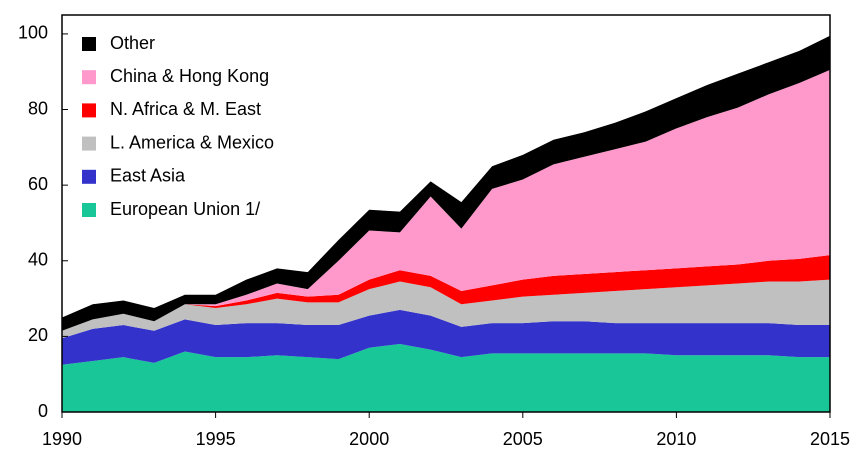 Image resolution: width=857 pixels, height=454 pixels. Describe the element at coordinates (676, 439) in the screenshot. I see `x-tick-label: 2010` at that location.